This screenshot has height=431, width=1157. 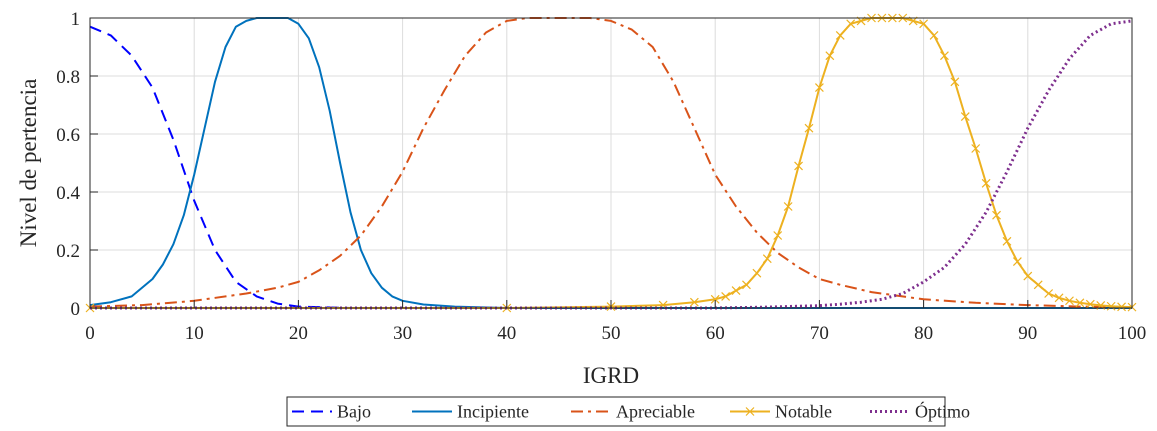 What do you see at coordinates (68, 135) in the screenshot?
I see `y-tick-label-3: 0.6` at bounding box center [68, 135].